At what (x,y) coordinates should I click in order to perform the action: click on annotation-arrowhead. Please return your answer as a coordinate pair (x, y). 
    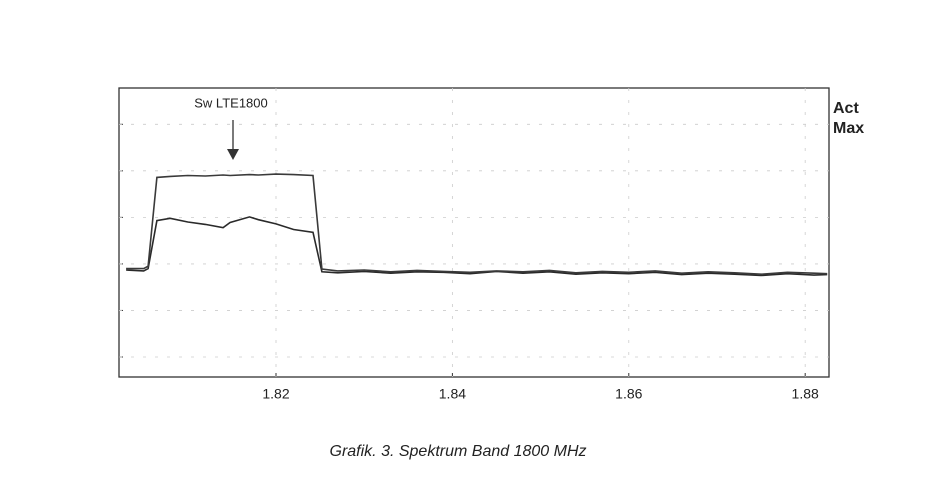
    Looking at the image, I should click on (233, 154).